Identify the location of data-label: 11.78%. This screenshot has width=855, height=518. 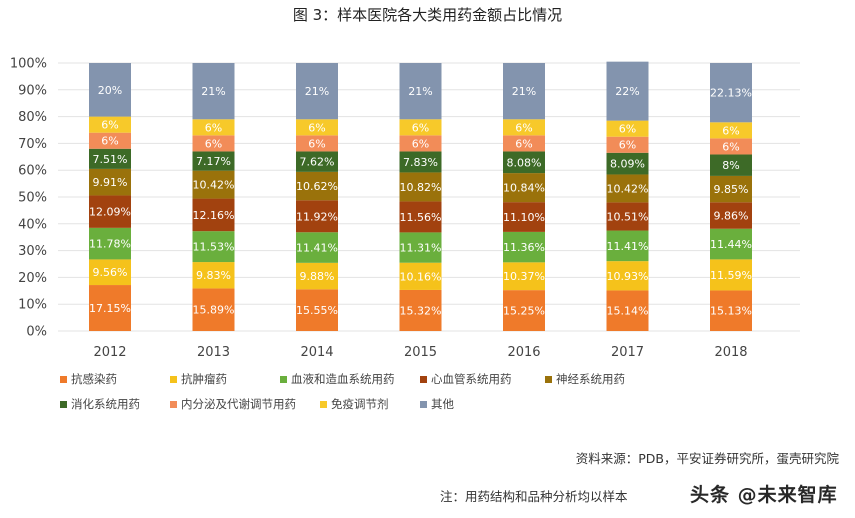
(110, 244).